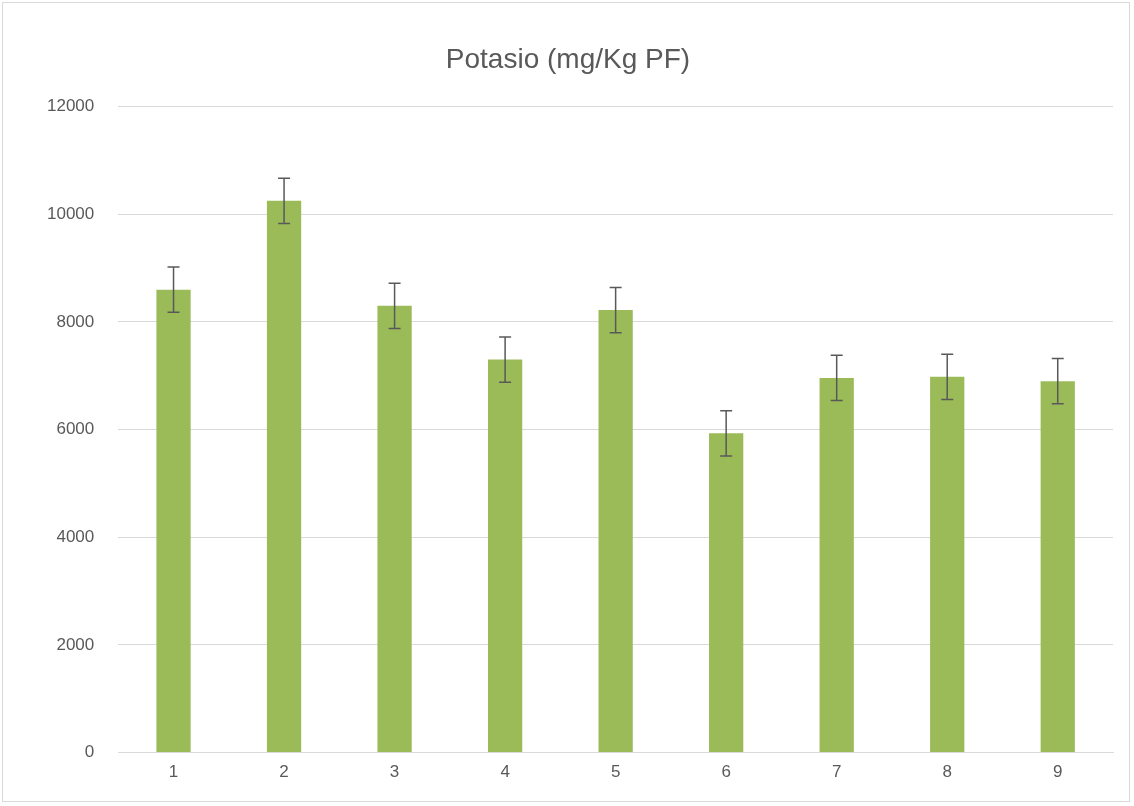 The image size is (1134, 806). I want to click on x-tick-label: 2, so click(284, 772).